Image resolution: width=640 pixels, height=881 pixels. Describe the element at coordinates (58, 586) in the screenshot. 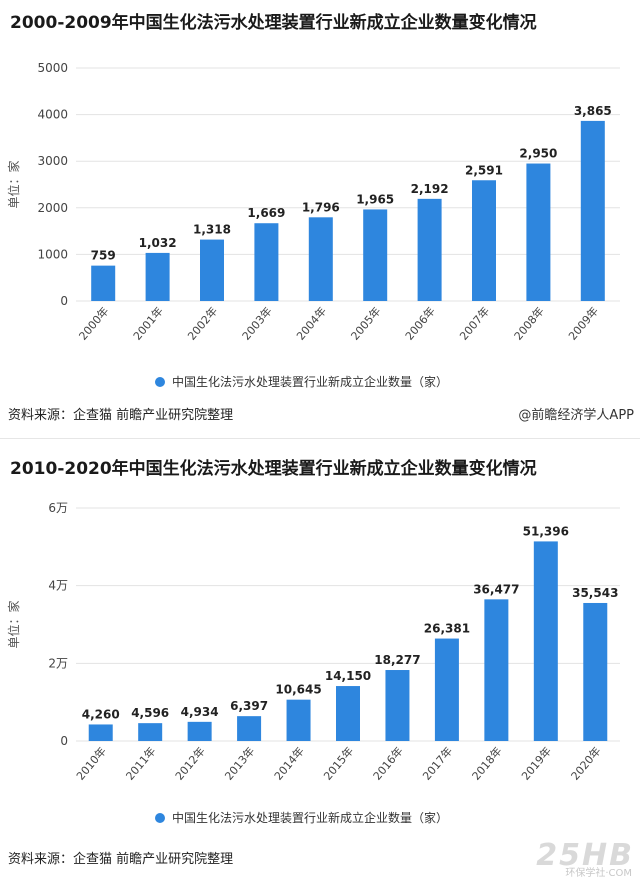

I see `y-tick-label: 4万` at that location.